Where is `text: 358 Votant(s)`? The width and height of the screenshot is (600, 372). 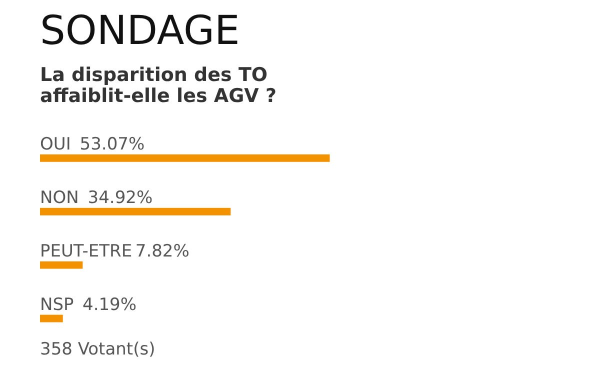
text: 358 Votant(s) is located at coordinates (98, 350).